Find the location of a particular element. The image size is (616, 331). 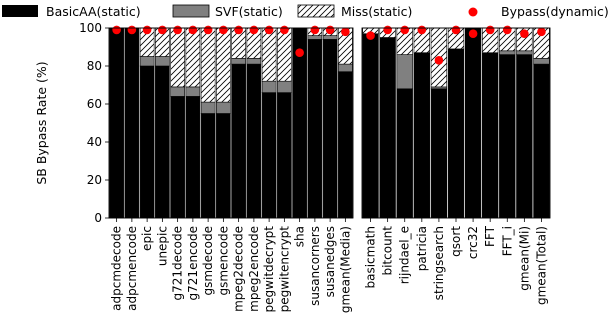

x-tick-label: epic is located at coordinates (147, 238).